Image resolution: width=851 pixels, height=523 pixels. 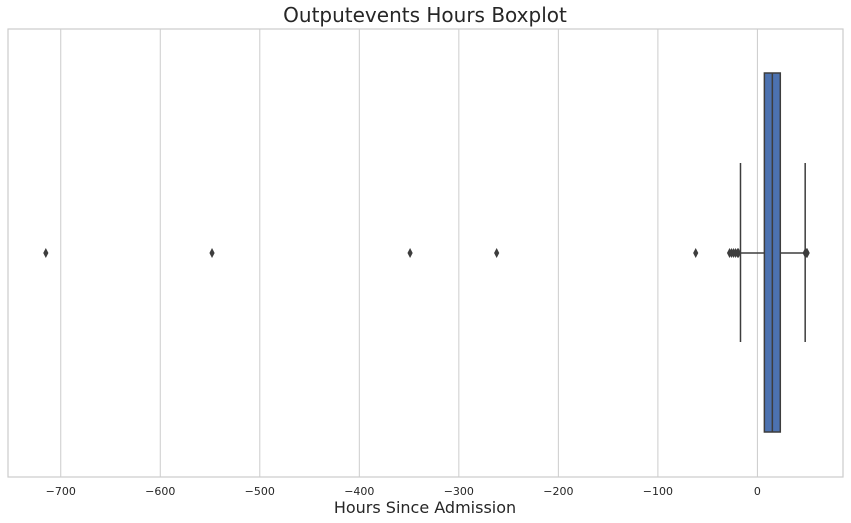 What do you see at coordinates (459, 491) in the screenshot?
I see `x-tick-label: −300` at bounding box center [459, 491].